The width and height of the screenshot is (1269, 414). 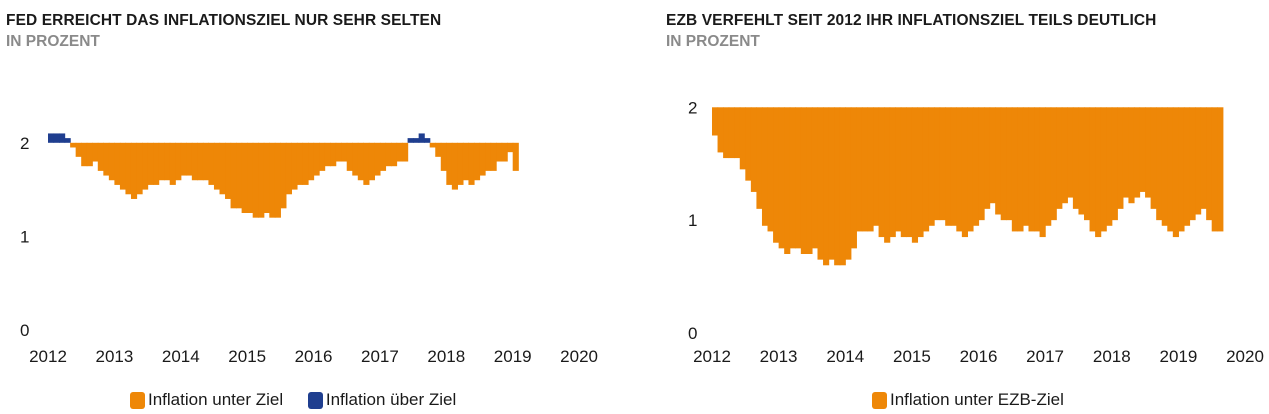 I want to click on x-tick-label: 2014, so click(x=845, y=356).